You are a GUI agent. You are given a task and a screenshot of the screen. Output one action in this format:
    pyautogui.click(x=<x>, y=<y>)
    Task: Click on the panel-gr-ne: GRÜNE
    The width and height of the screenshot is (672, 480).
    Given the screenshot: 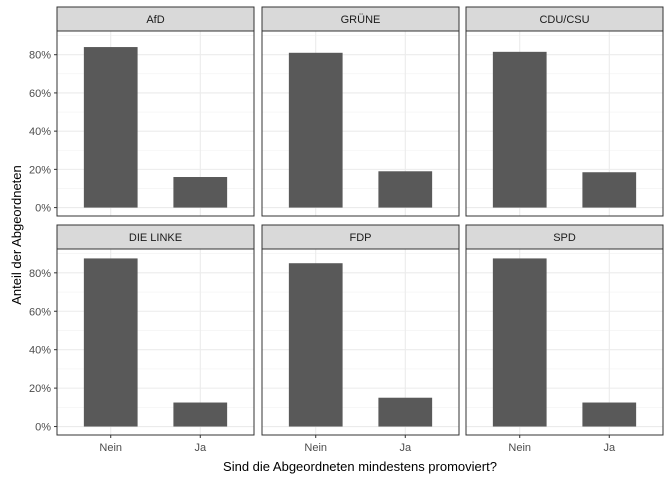 What is the action you would take?
    pyautogui.click(x=360, y=111)
    